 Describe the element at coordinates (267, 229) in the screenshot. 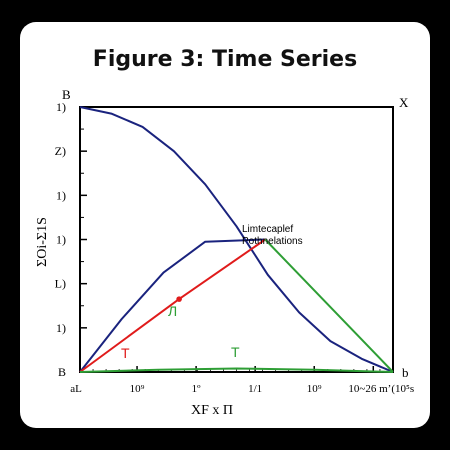

I see `annotation-line-1: Limtecaplef` at that location.